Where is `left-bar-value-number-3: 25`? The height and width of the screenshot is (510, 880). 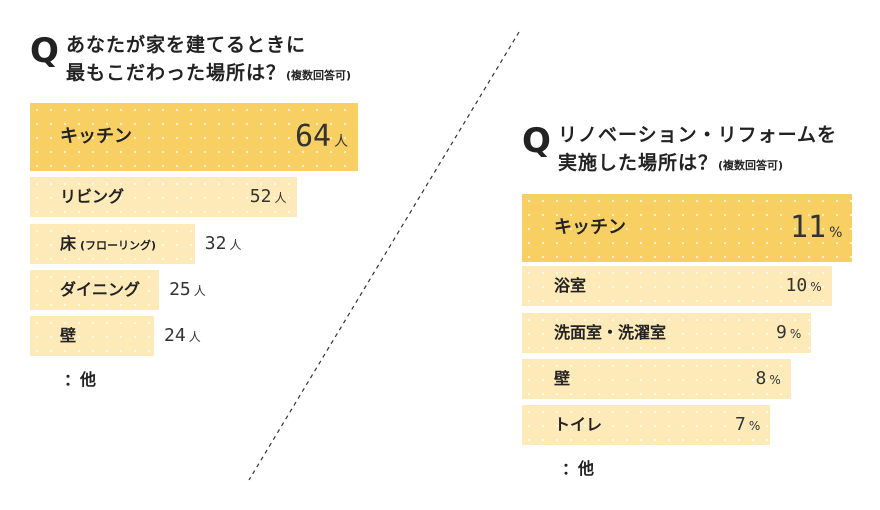
left-bar-value-number-3: 25 is located at coordinates (180, 289).